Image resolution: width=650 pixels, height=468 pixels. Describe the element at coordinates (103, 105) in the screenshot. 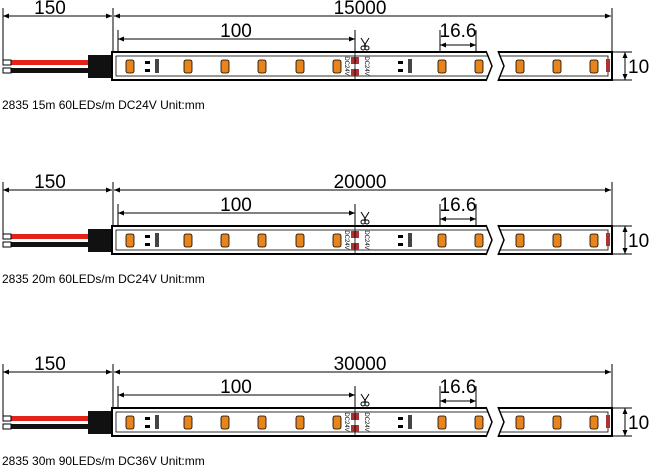

I see `caption: 2835 15m 60LEDs/m DC24V Unit:mm` at that location.